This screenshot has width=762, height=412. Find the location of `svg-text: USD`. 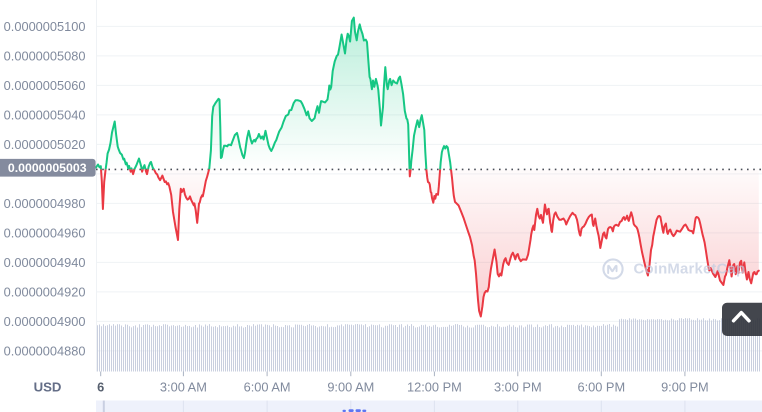

svg-text: USD is located at coordinates (48, 386).